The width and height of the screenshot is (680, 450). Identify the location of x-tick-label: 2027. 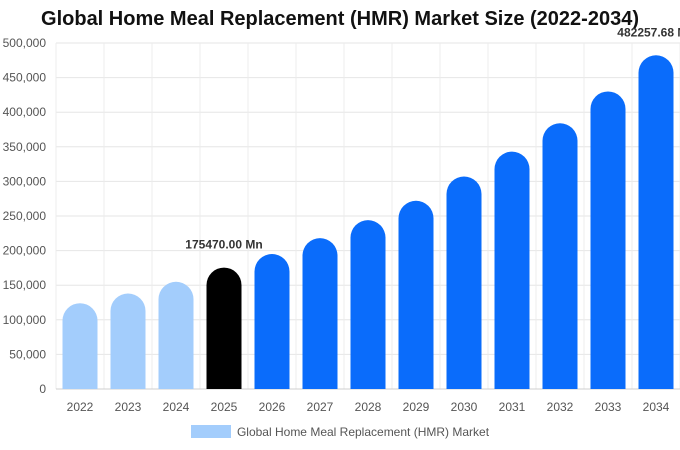
(320, 407).